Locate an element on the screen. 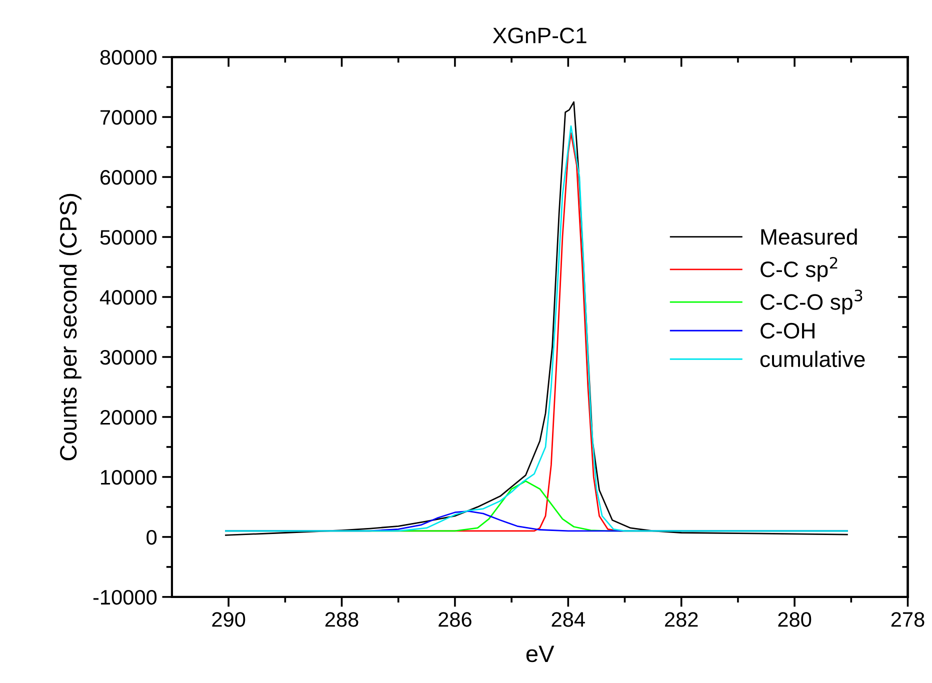 Image resolution: width=932 pixels, height=683 pixels. legend-label: C-OH is located at coordinates (787, 330).